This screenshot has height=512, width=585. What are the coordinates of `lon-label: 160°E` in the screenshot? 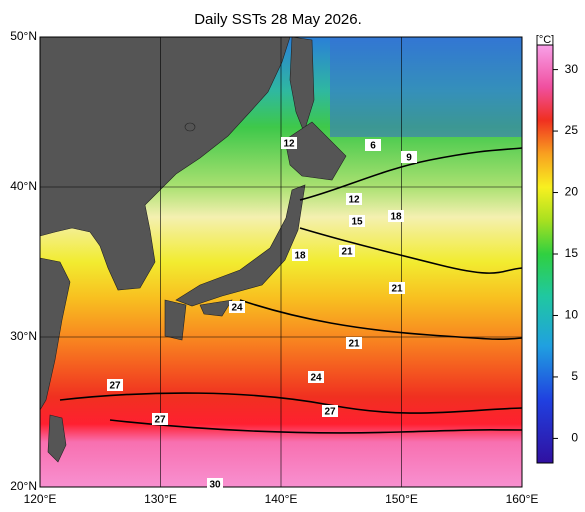 It's located at (522, 499).